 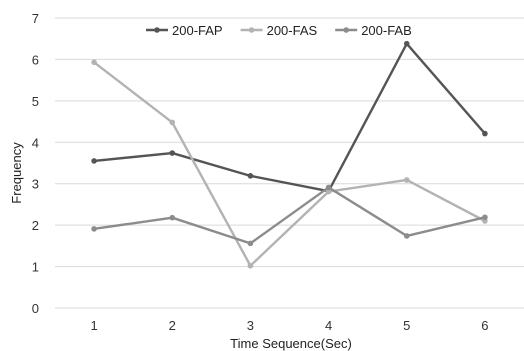 What do you see at coordinates (35, 101) in the screenshot?
I see `y-tick-label: 5` at bounding box center [35, 101].